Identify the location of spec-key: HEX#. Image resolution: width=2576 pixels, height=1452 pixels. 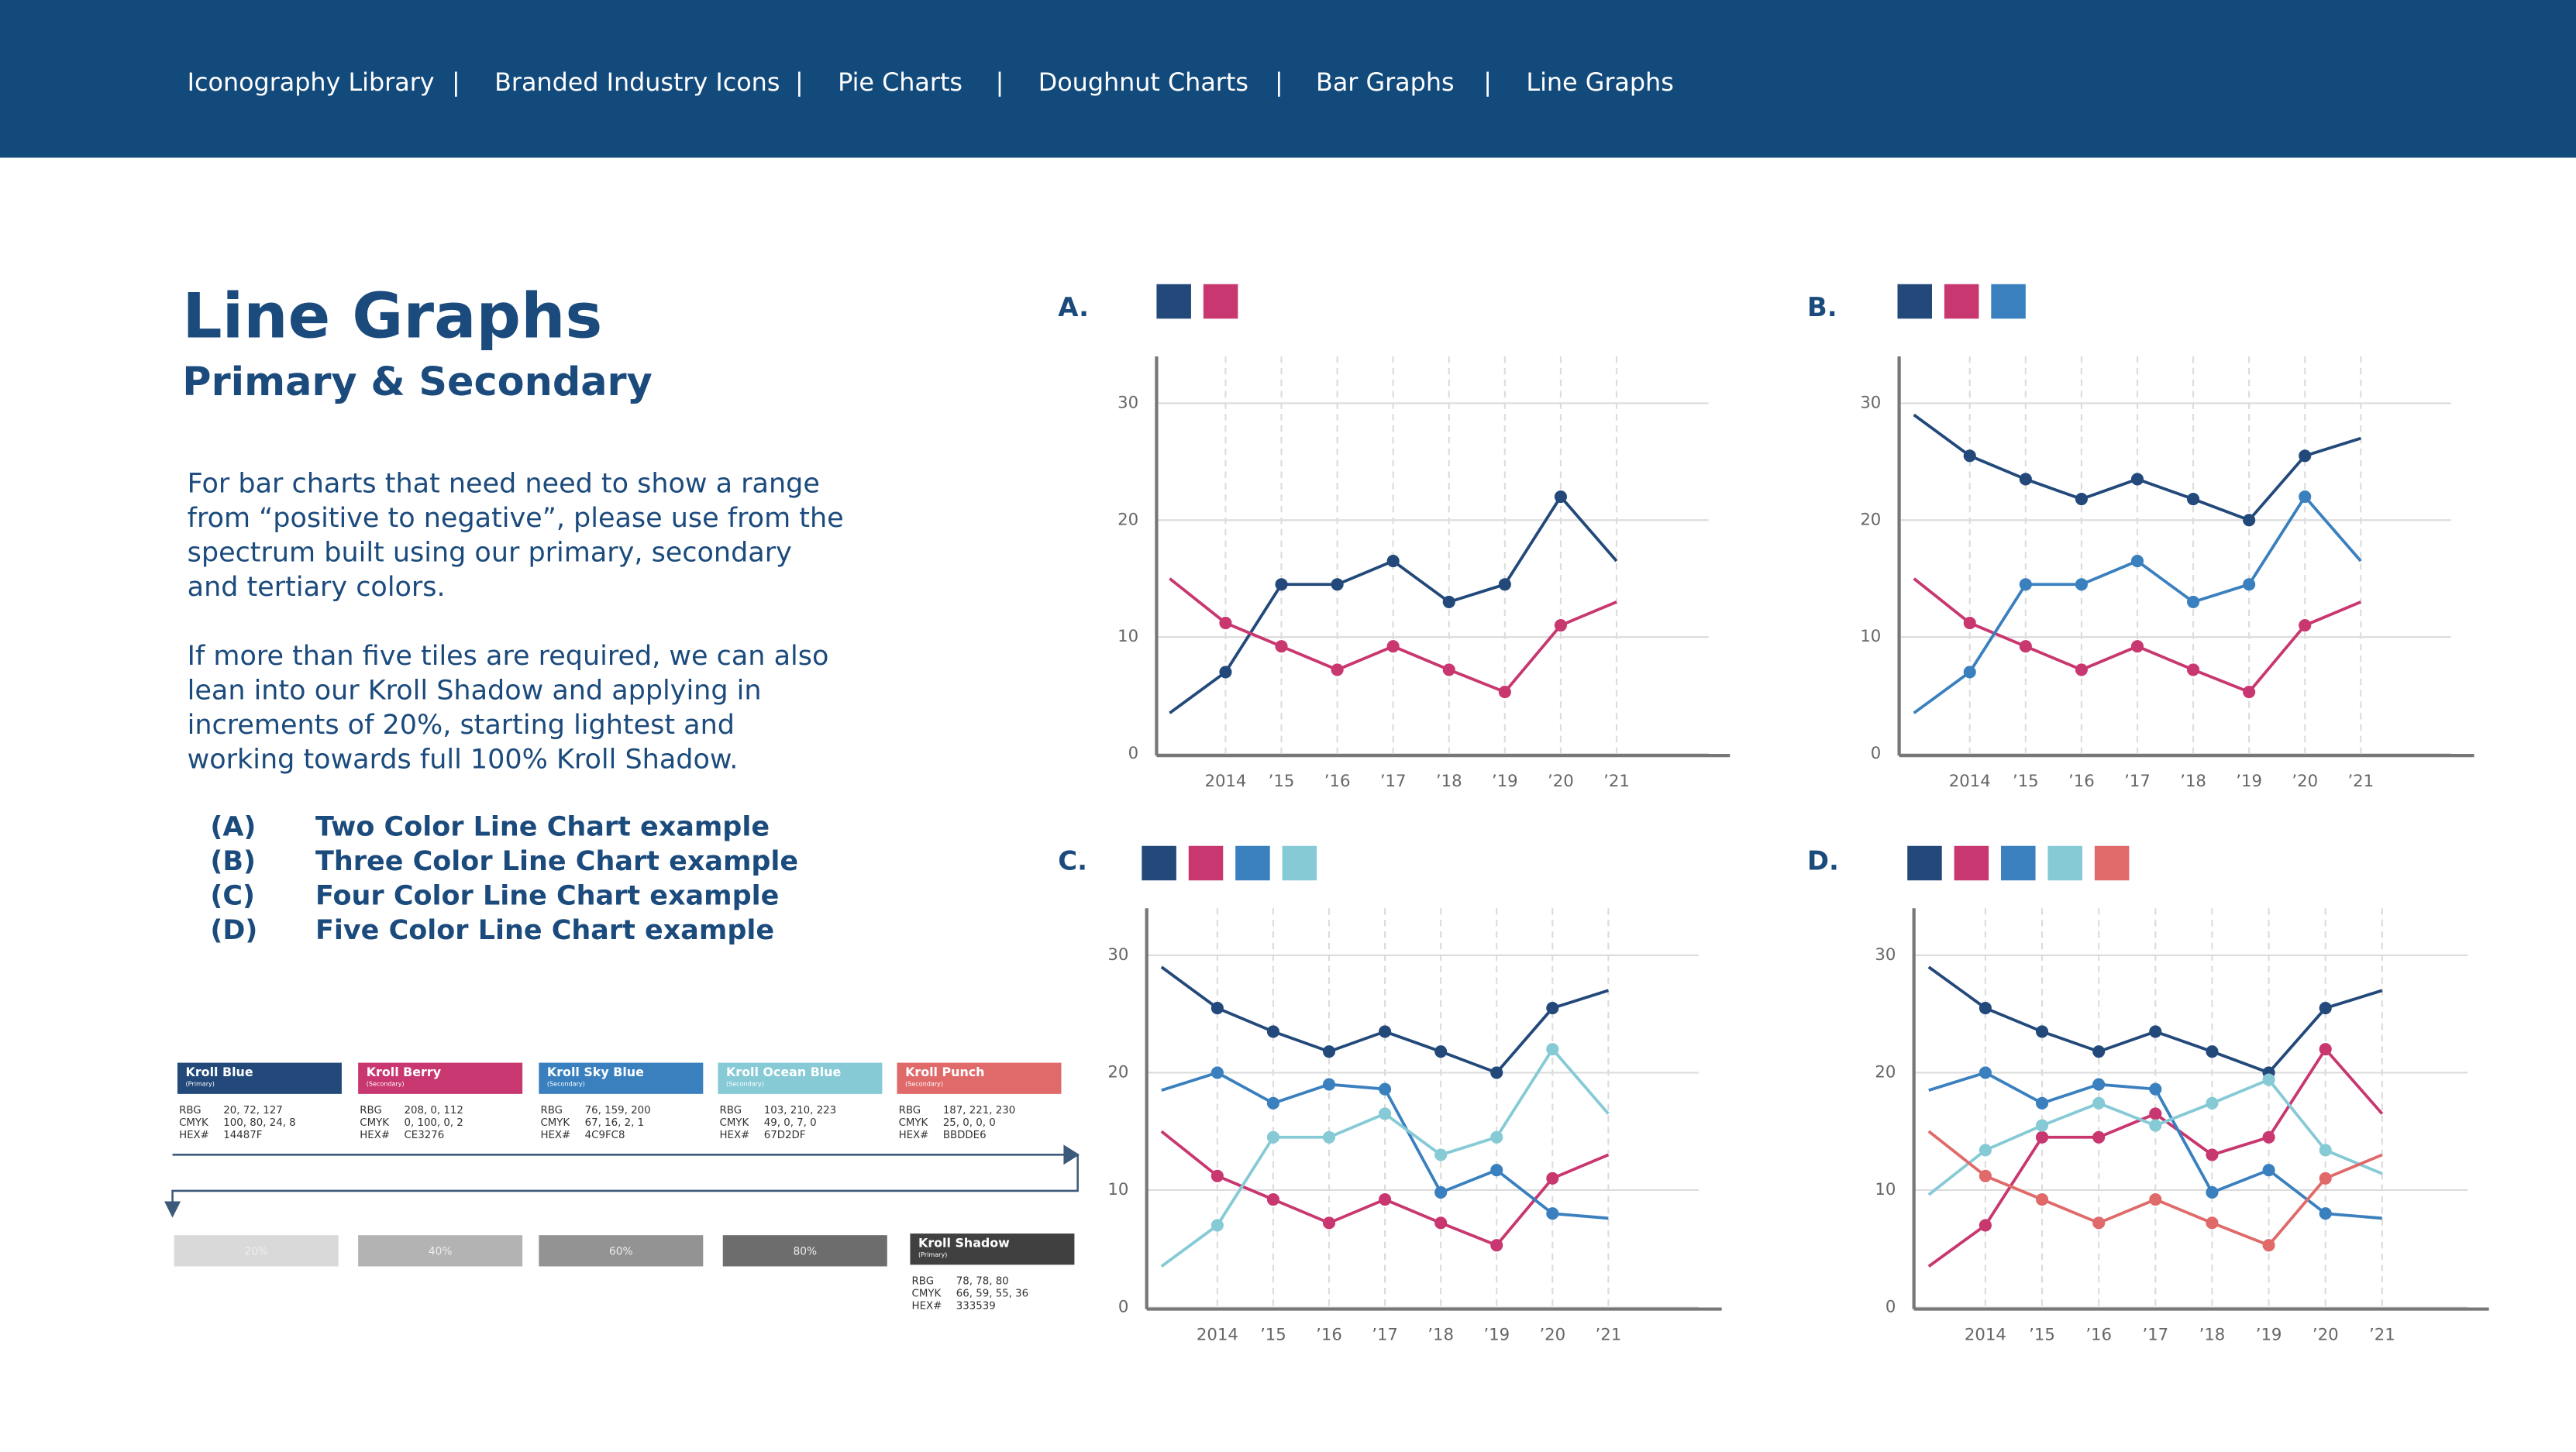
(555, 1135).